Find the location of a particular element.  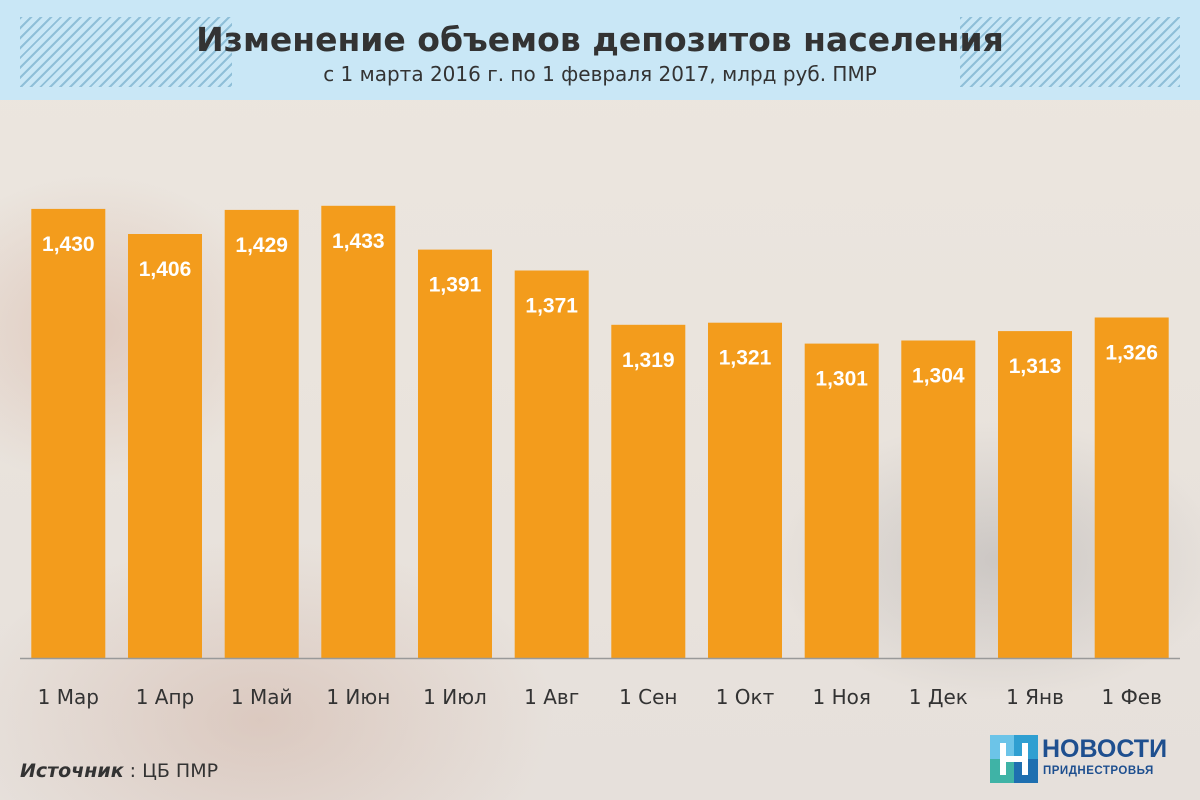

x-tick-label-9: 1 Ноя is located at coordinates (842, 697).